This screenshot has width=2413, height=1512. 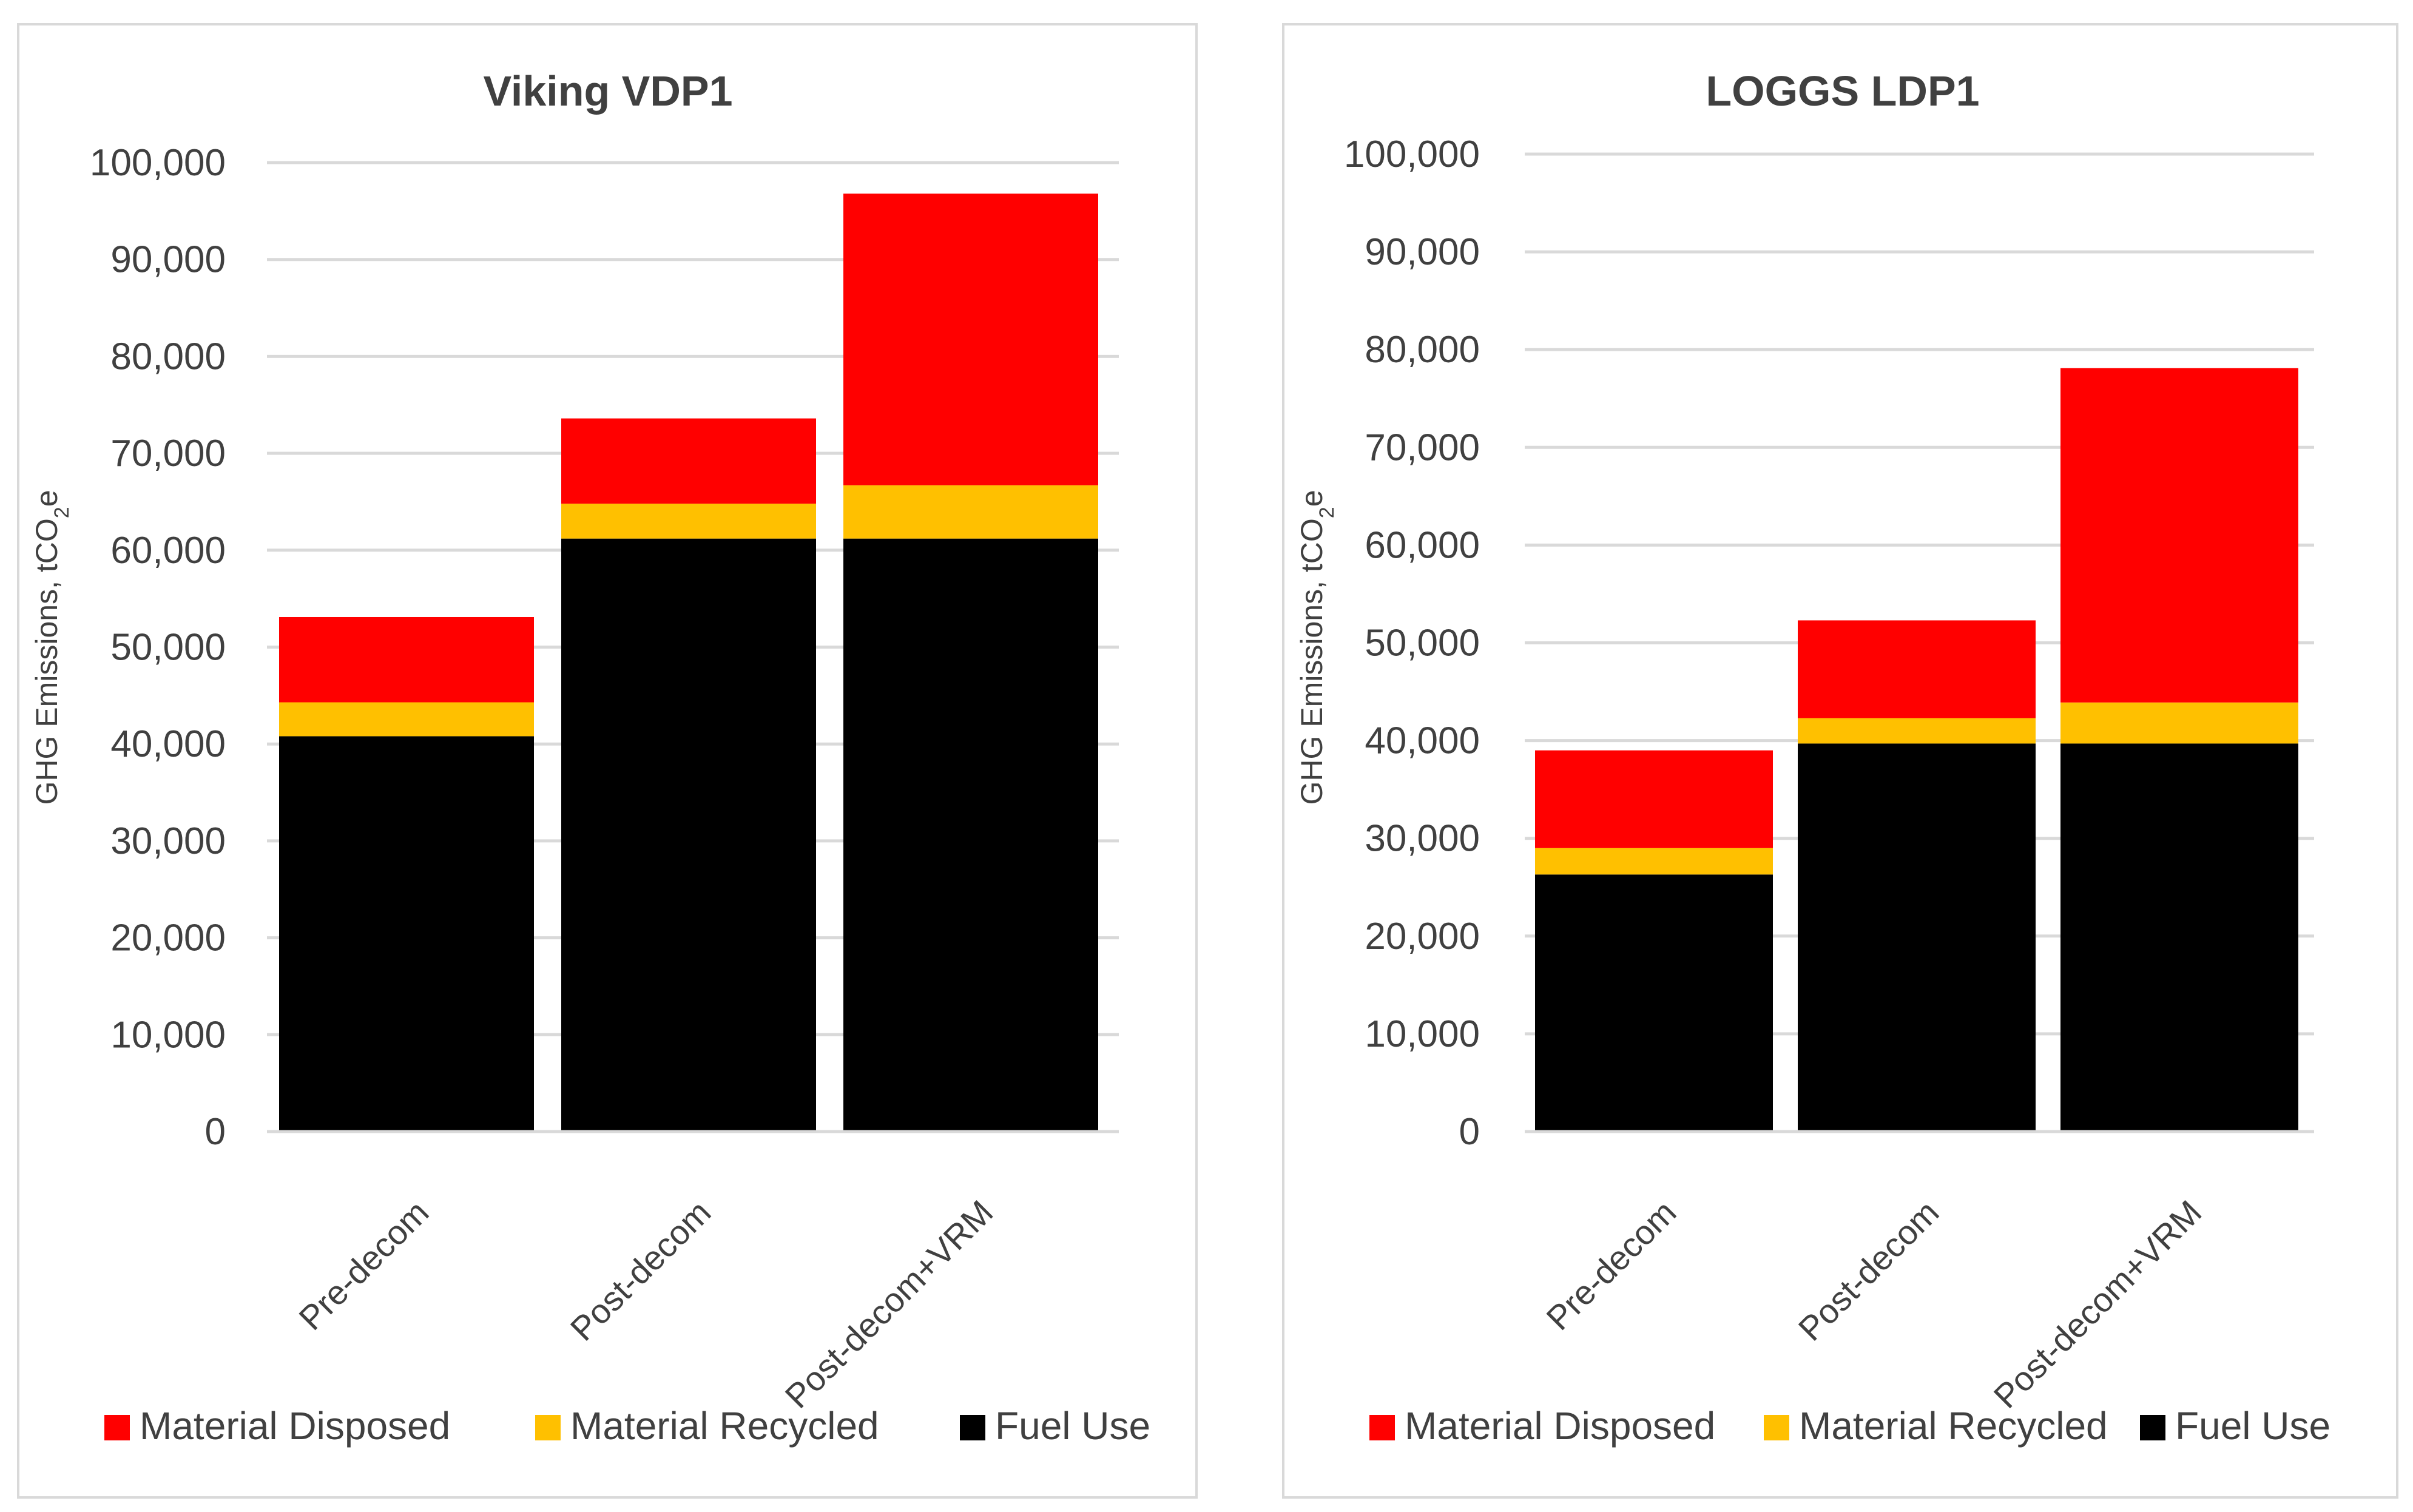 I want to click on chart-title: Viking VDP1, so click(x=607, y=91).